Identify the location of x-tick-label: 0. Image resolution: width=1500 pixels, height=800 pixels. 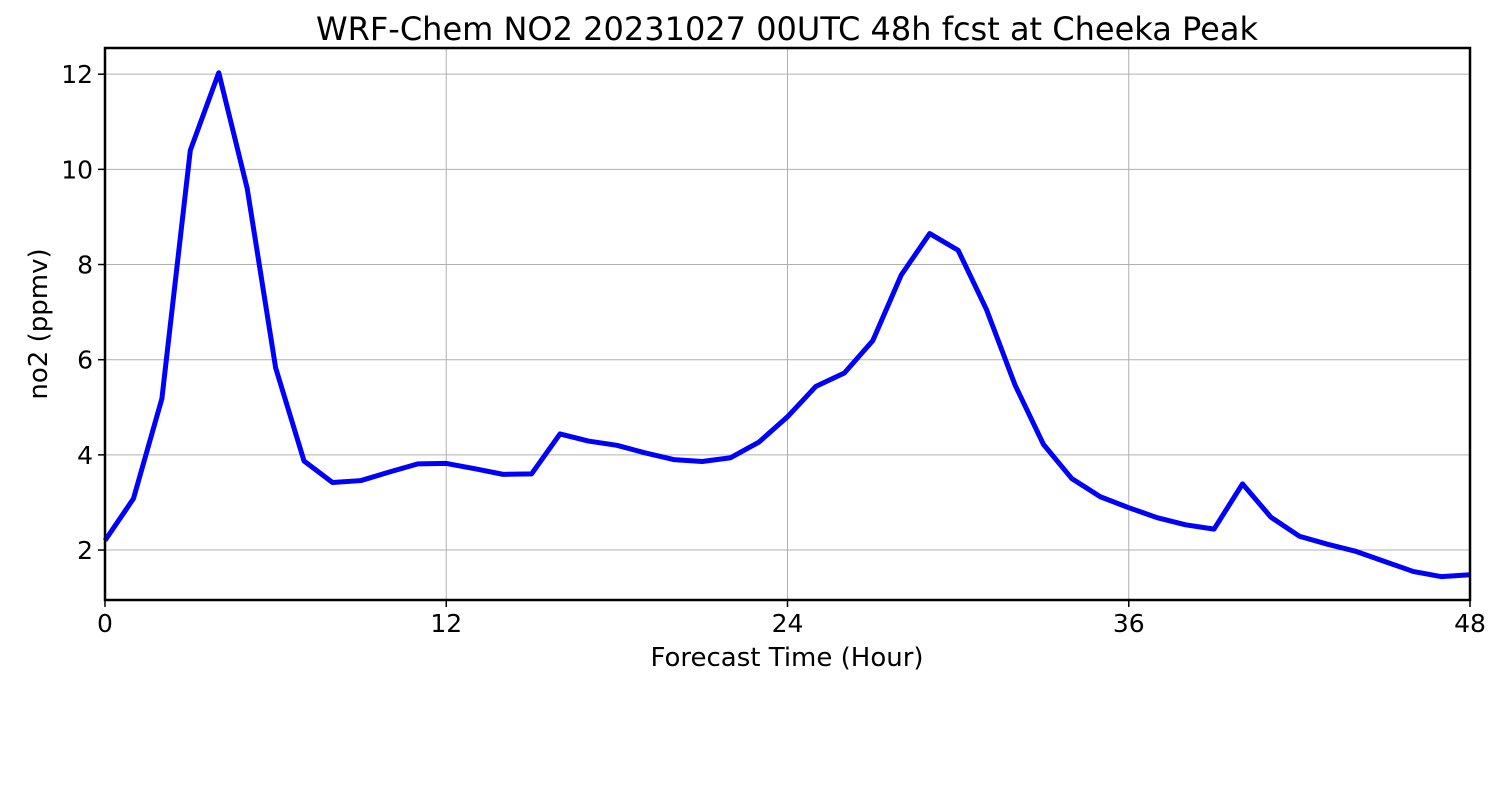
(105, 623).